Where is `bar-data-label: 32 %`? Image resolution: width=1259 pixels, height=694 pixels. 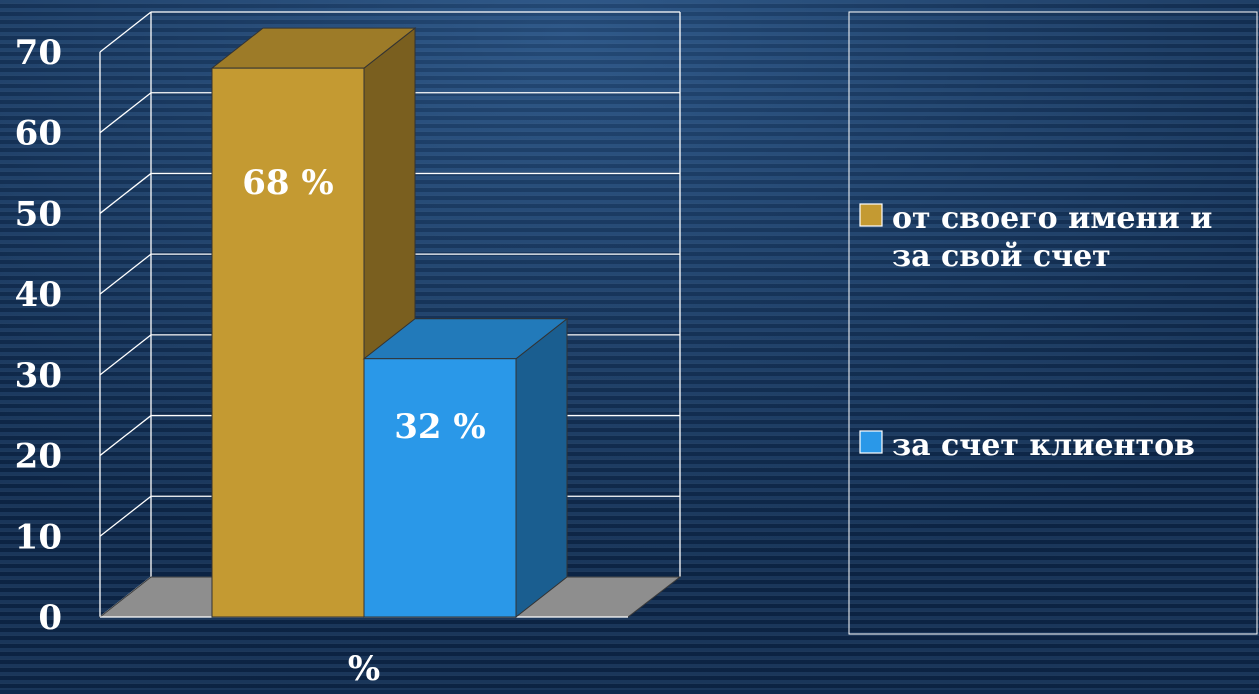 bar-data-label: 32 % is located at coordinates (439, 427).